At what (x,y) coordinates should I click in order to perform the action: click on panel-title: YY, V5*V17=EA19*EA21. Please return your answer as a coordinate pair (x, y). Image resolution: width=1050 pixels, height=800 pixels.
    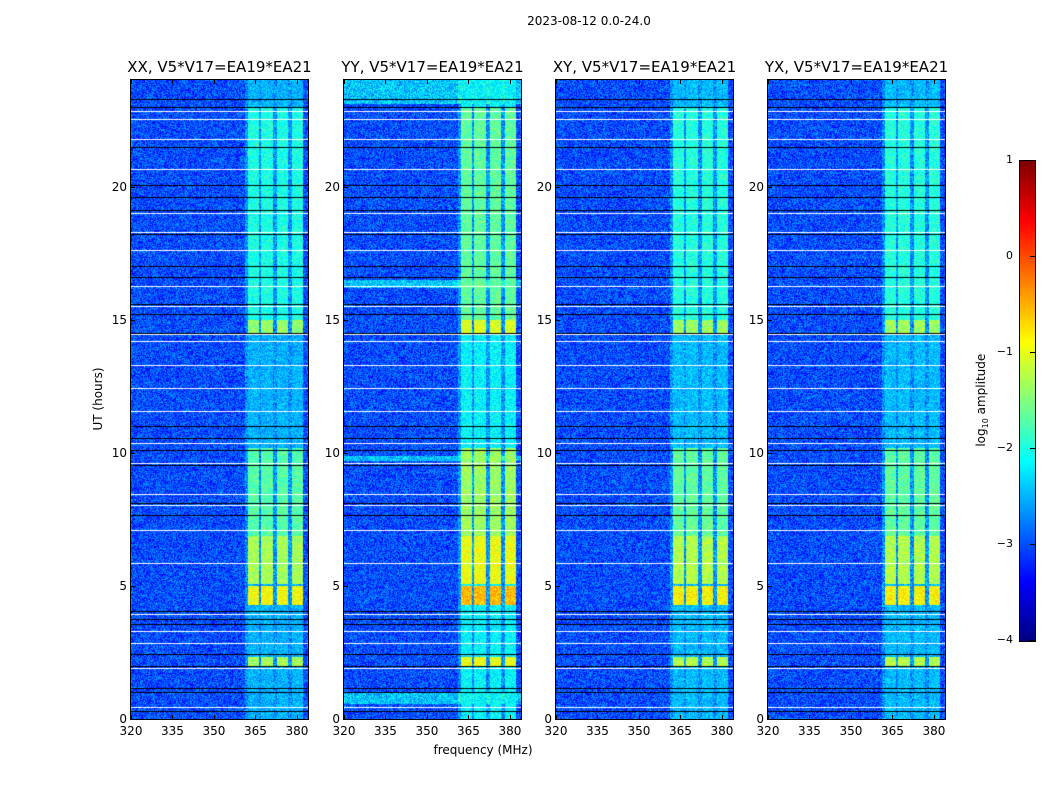
    Looking at the image, I should click on (432, 67).